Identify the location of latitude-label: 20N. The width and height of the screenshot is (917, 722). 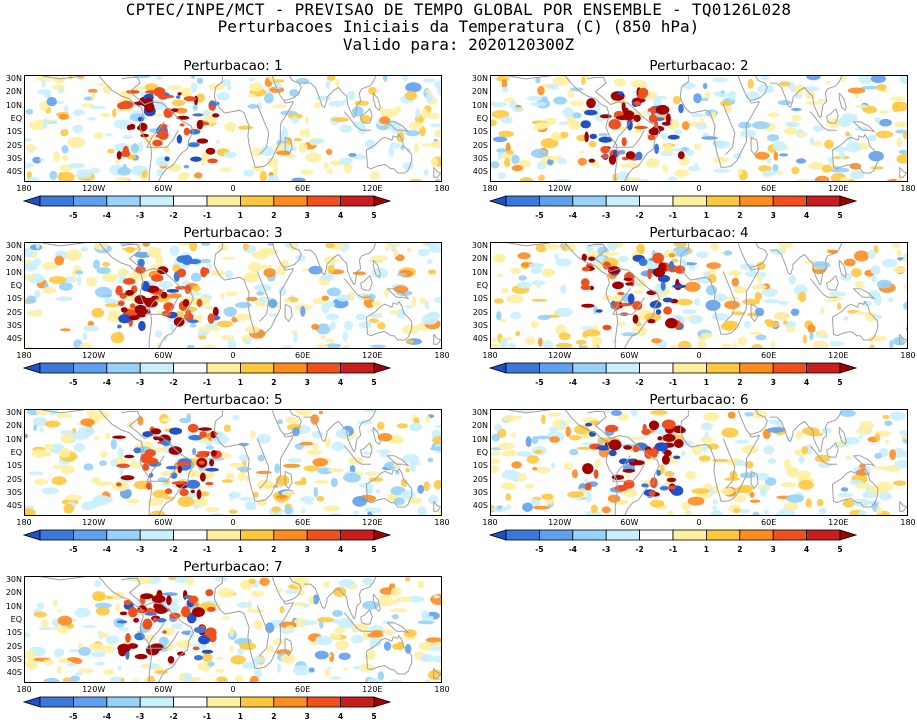
(13, 426).